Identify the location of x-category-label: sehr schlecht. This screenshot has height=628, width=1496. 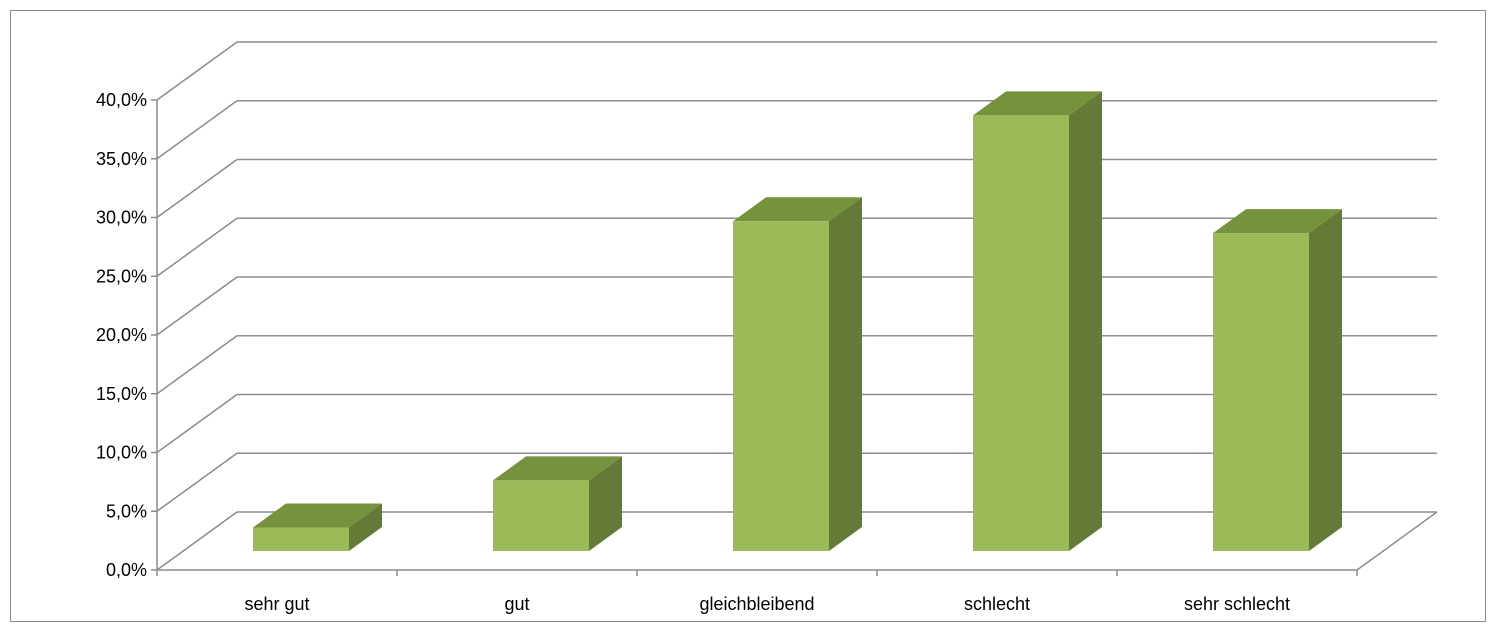
(1237, 604).